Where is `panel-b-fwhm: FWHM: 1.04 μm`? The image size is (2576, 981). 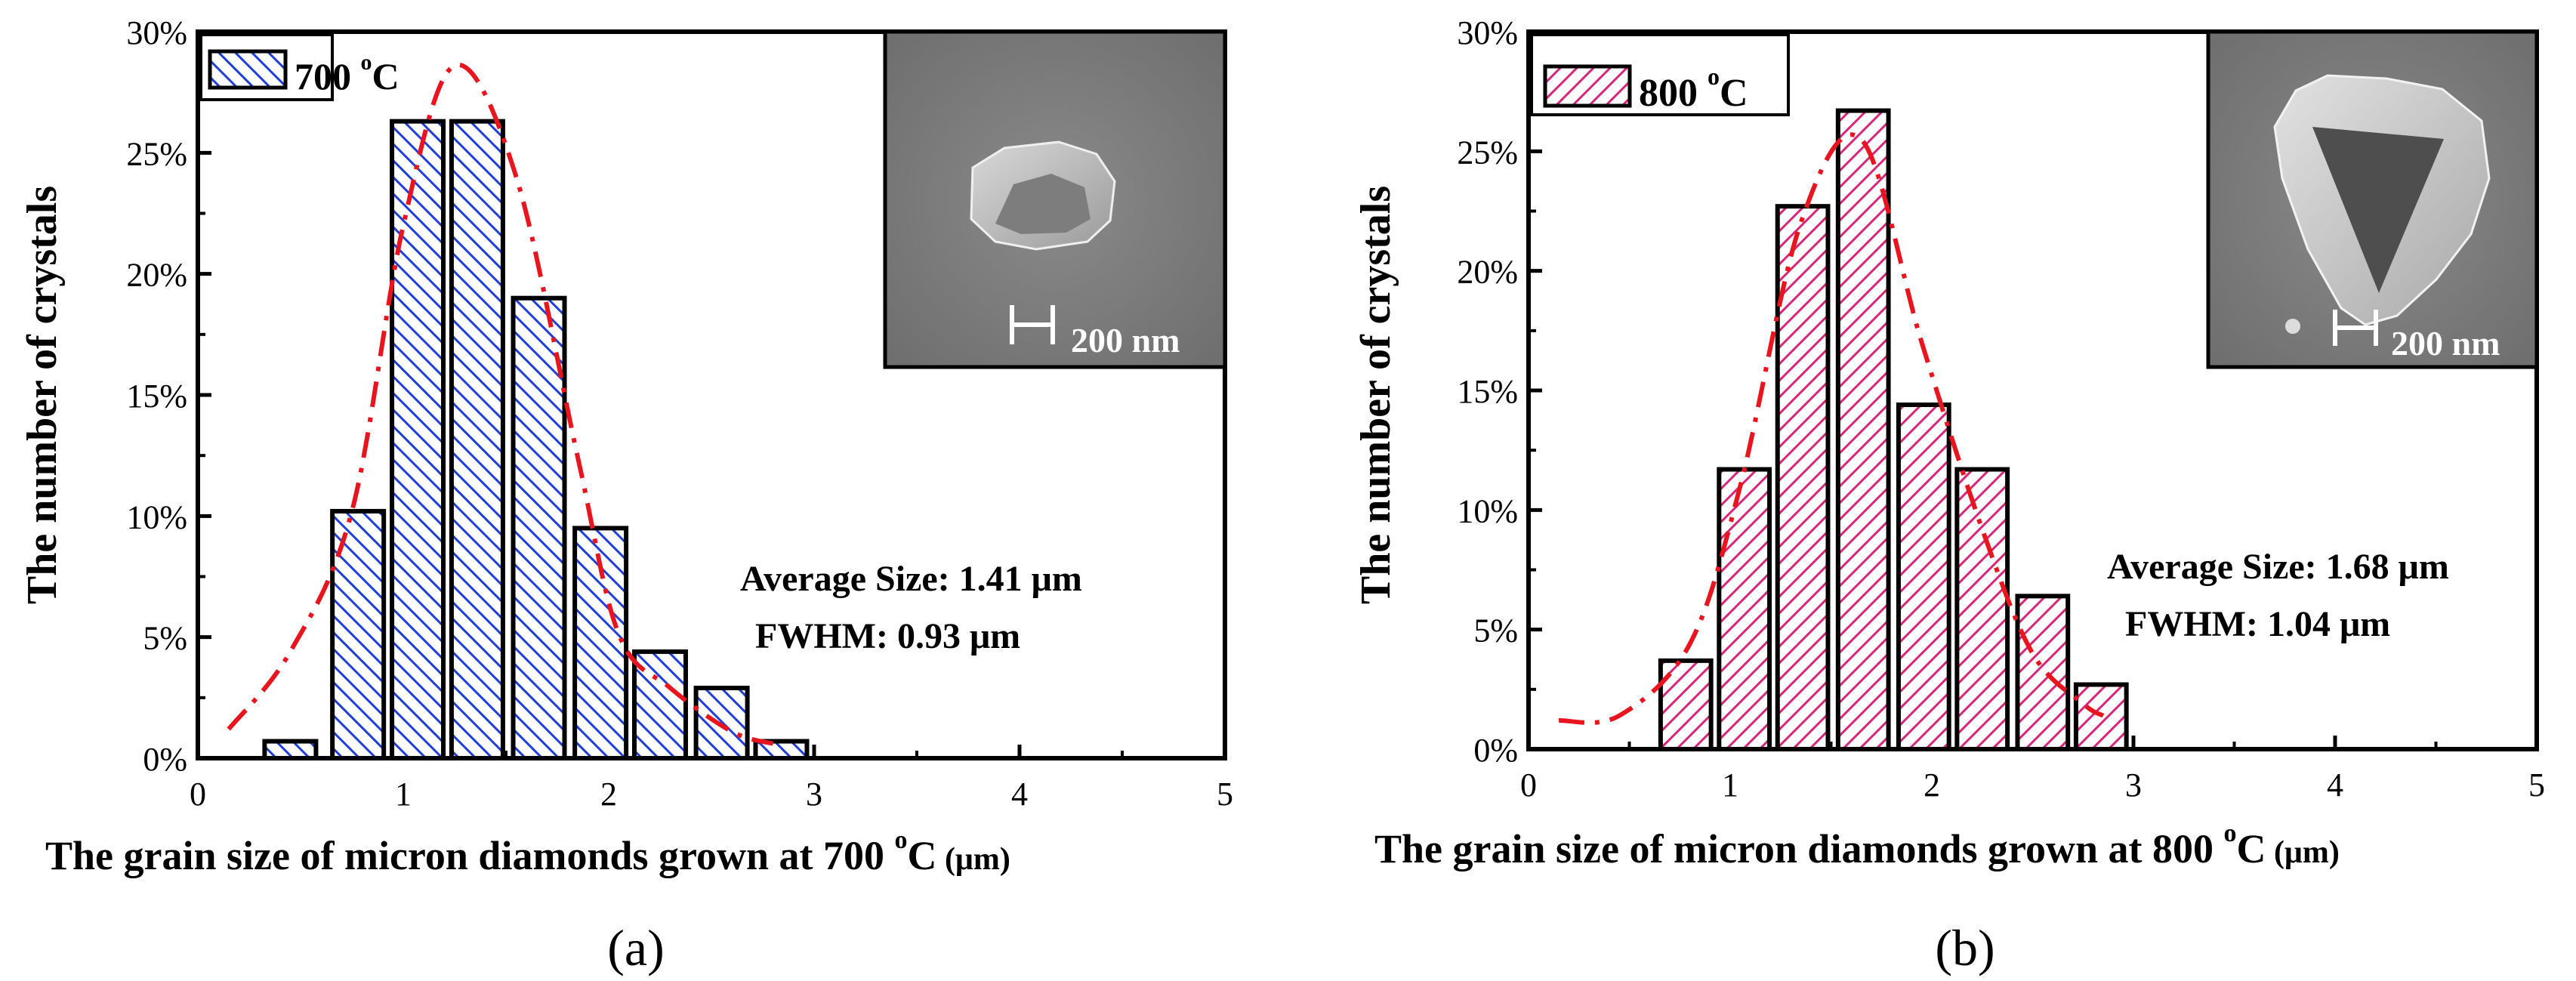 panel-b-fwhm: FWHM: 1.04 μm is located at coordinates (2257, 624).